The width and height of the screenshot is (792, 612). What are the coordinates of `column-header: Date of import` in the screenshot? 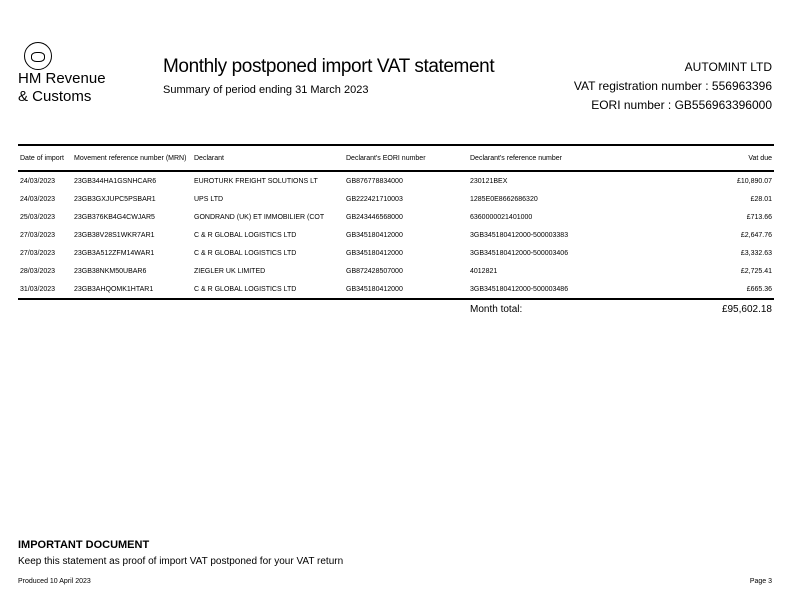 It's located at (42, 158).